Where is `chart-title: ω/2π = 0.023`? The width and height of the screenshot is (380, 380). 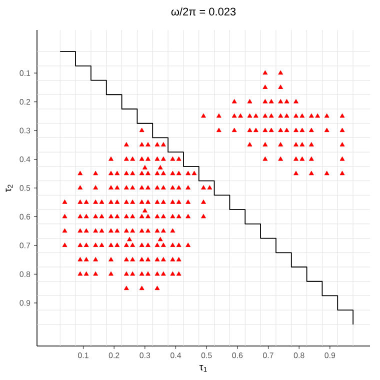 chart-title: ω/2π = 0.023 is located at coordinates (203, 11).